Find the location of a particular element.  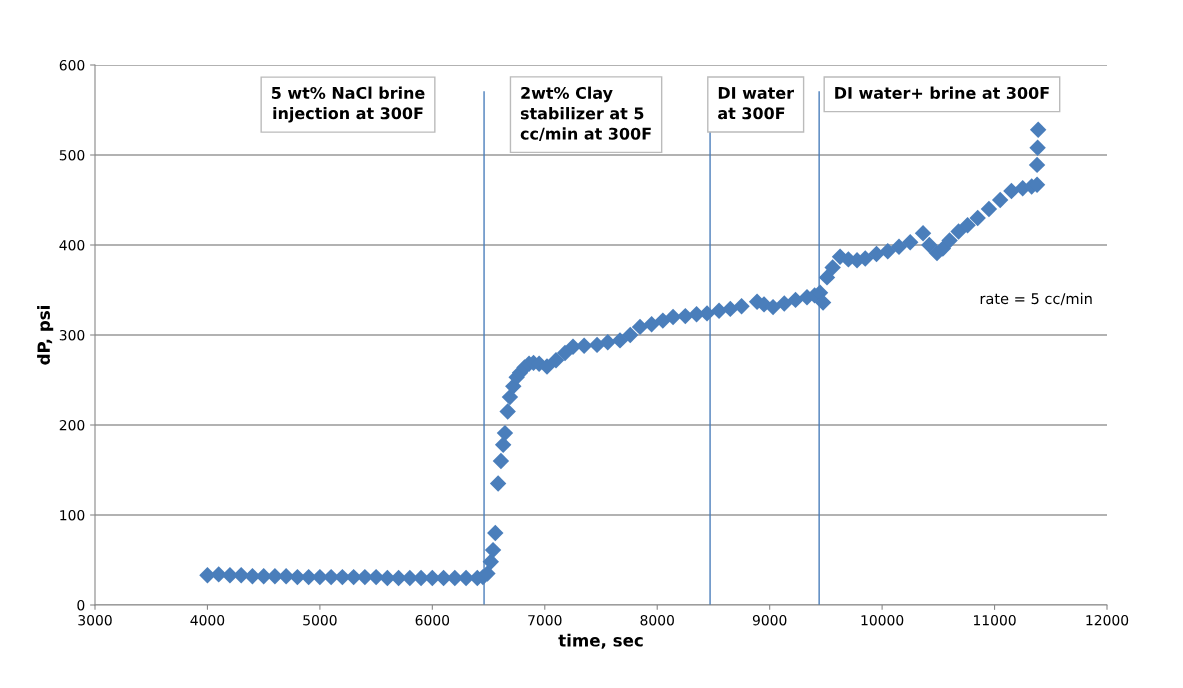

x-tick-label: 9000 is located at coordinates (769, 620).